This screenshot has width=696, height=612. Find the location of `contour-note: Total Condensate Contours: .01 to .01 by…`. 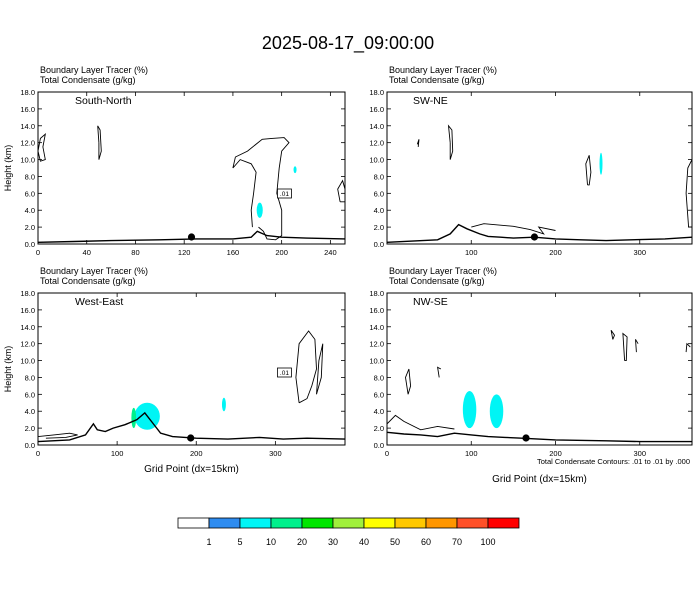

contour-note: Total Condensate Contours: .01 to .01 by… is located at coordinates (613, 461).